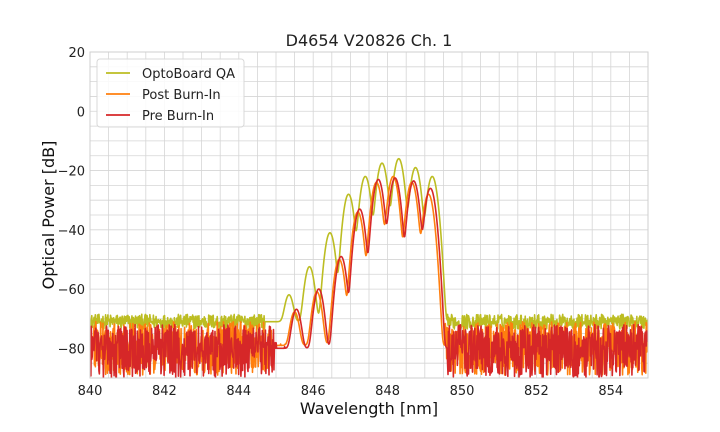  What do you see at coordinates (313, 391) in the screenshot?
I see `x-tick-label: 846` at bounding box center [313, 391].